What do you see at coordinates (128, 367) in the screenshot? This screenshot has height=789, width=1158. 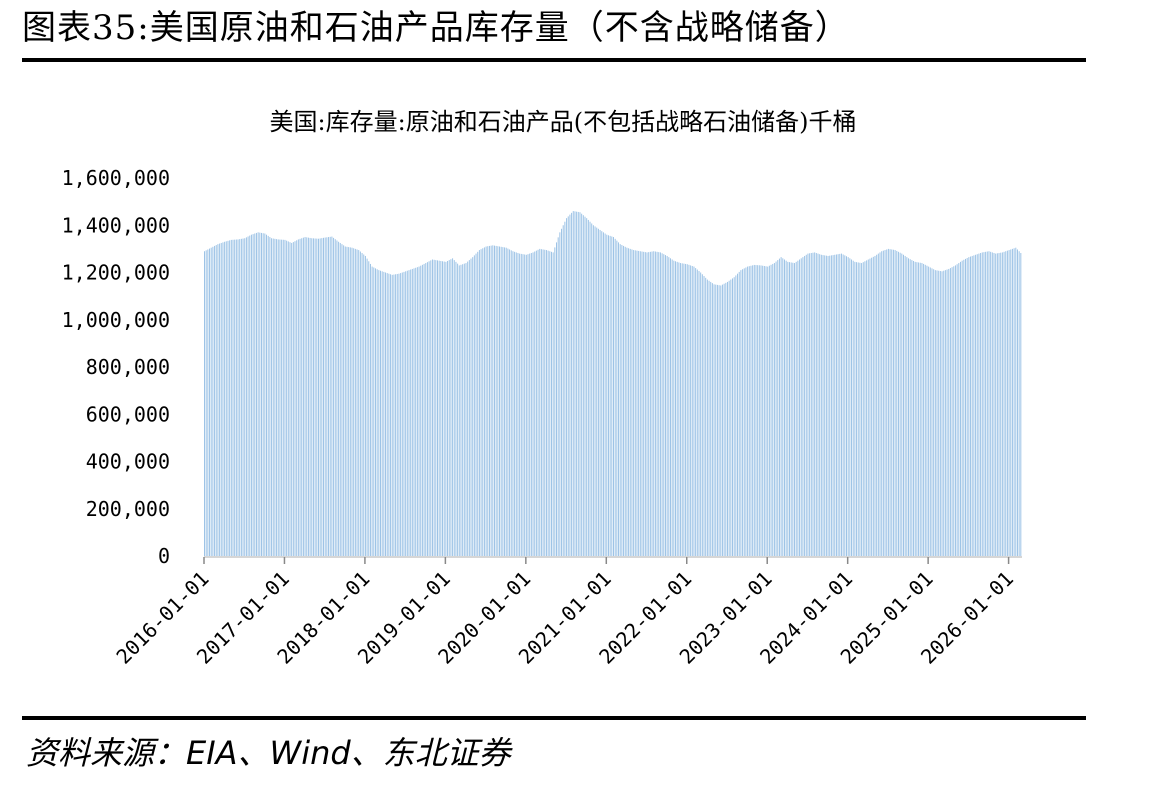 I see `y-tick-label: 800,000` at bounding box center [128, 367].